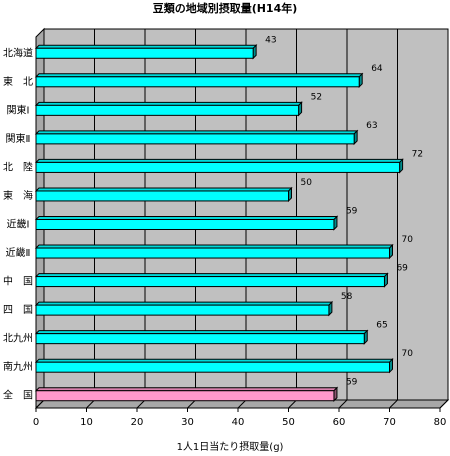  What do you see at coordinates (347, 297) in the screenshot?
I see `data-label: 58` at bounding box center [347, 297].